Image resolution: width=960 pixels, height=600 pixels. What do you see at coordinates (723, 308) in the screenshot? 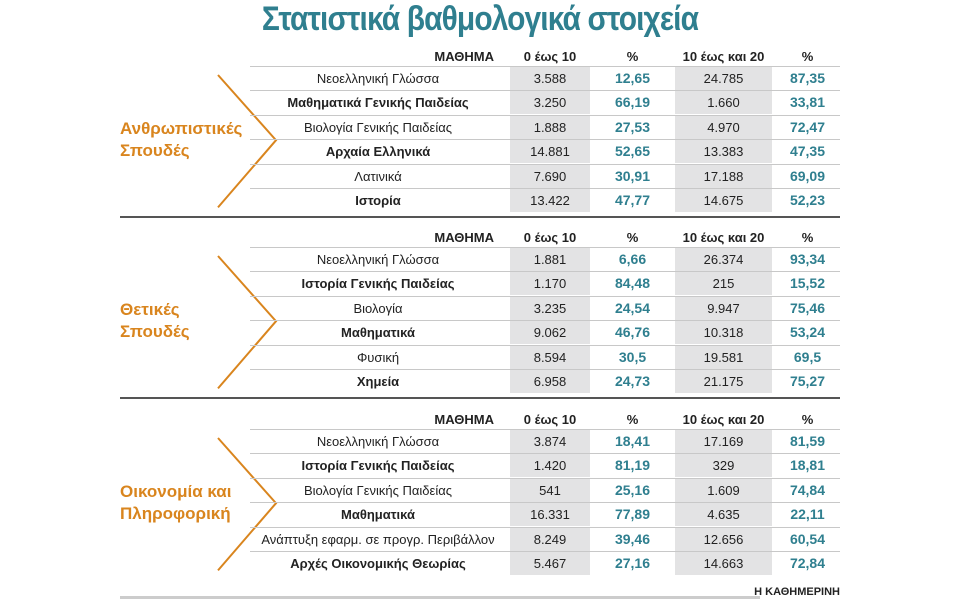
I see `value-cell: 9.947` at bounding box center [723, 308].